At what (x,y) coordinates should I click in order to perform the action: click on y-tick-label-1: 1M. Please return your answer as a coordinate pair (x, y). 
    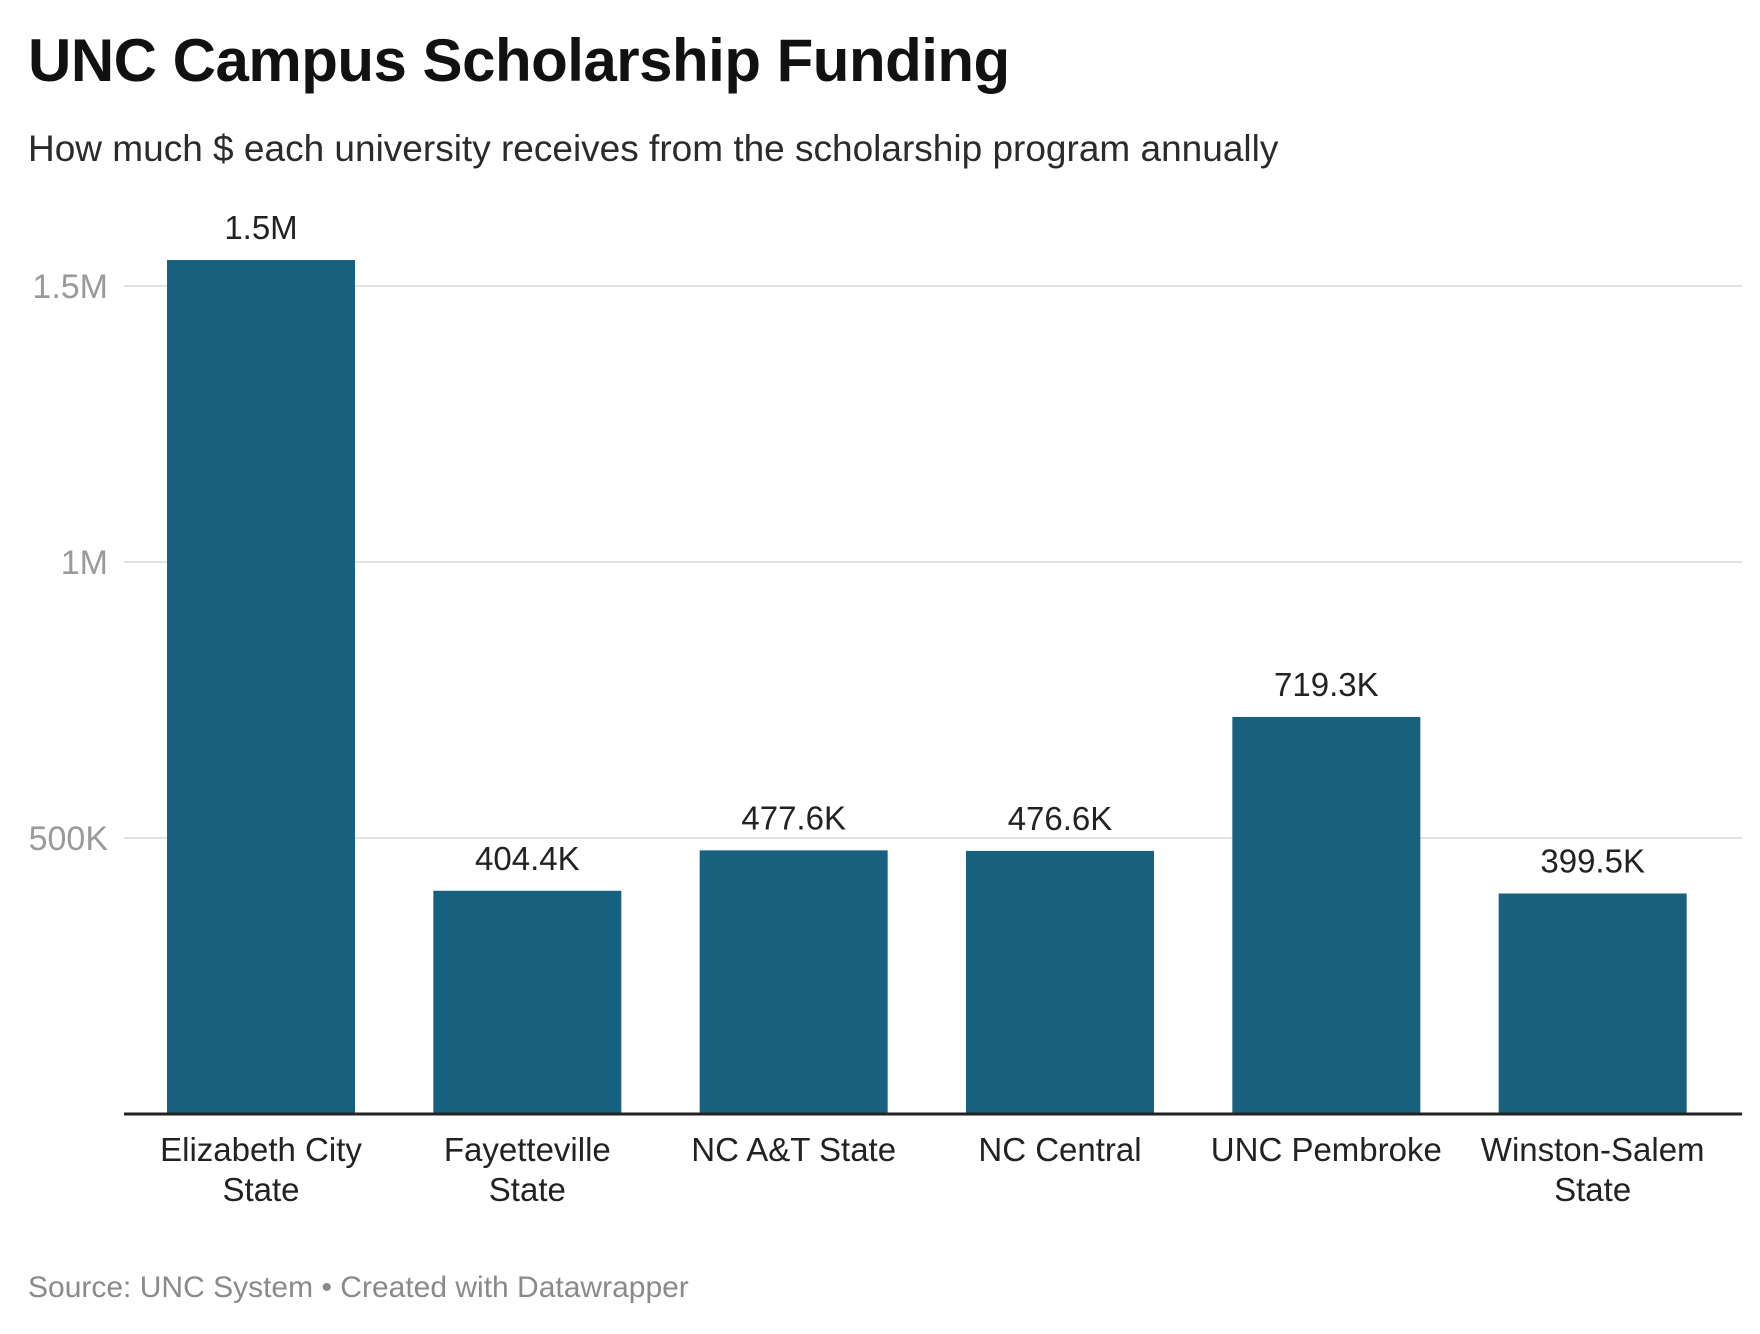
    Looking at the image, I should click on (84, 563).